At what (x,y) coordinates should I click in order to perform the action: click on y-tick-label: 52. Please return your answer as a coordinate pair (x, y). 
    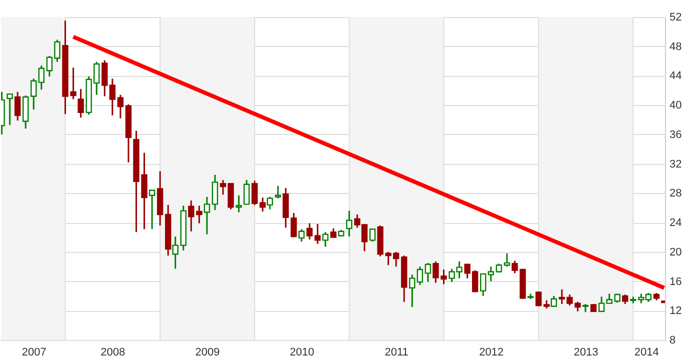
    Looking at the image, I should click on (676, 18).